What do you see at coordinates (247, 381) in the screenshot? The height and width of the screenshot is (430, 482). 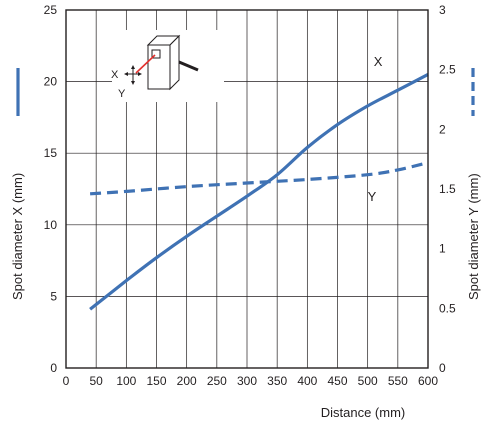 I see `x-tick-label: 300` at bounding box center [247, 381].